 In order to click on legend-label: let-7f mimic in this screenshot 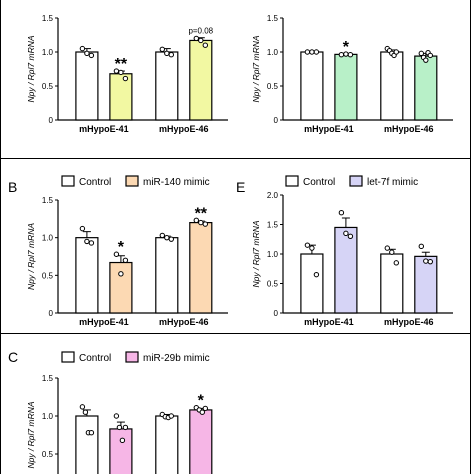, I will do `click(392, 182)`.